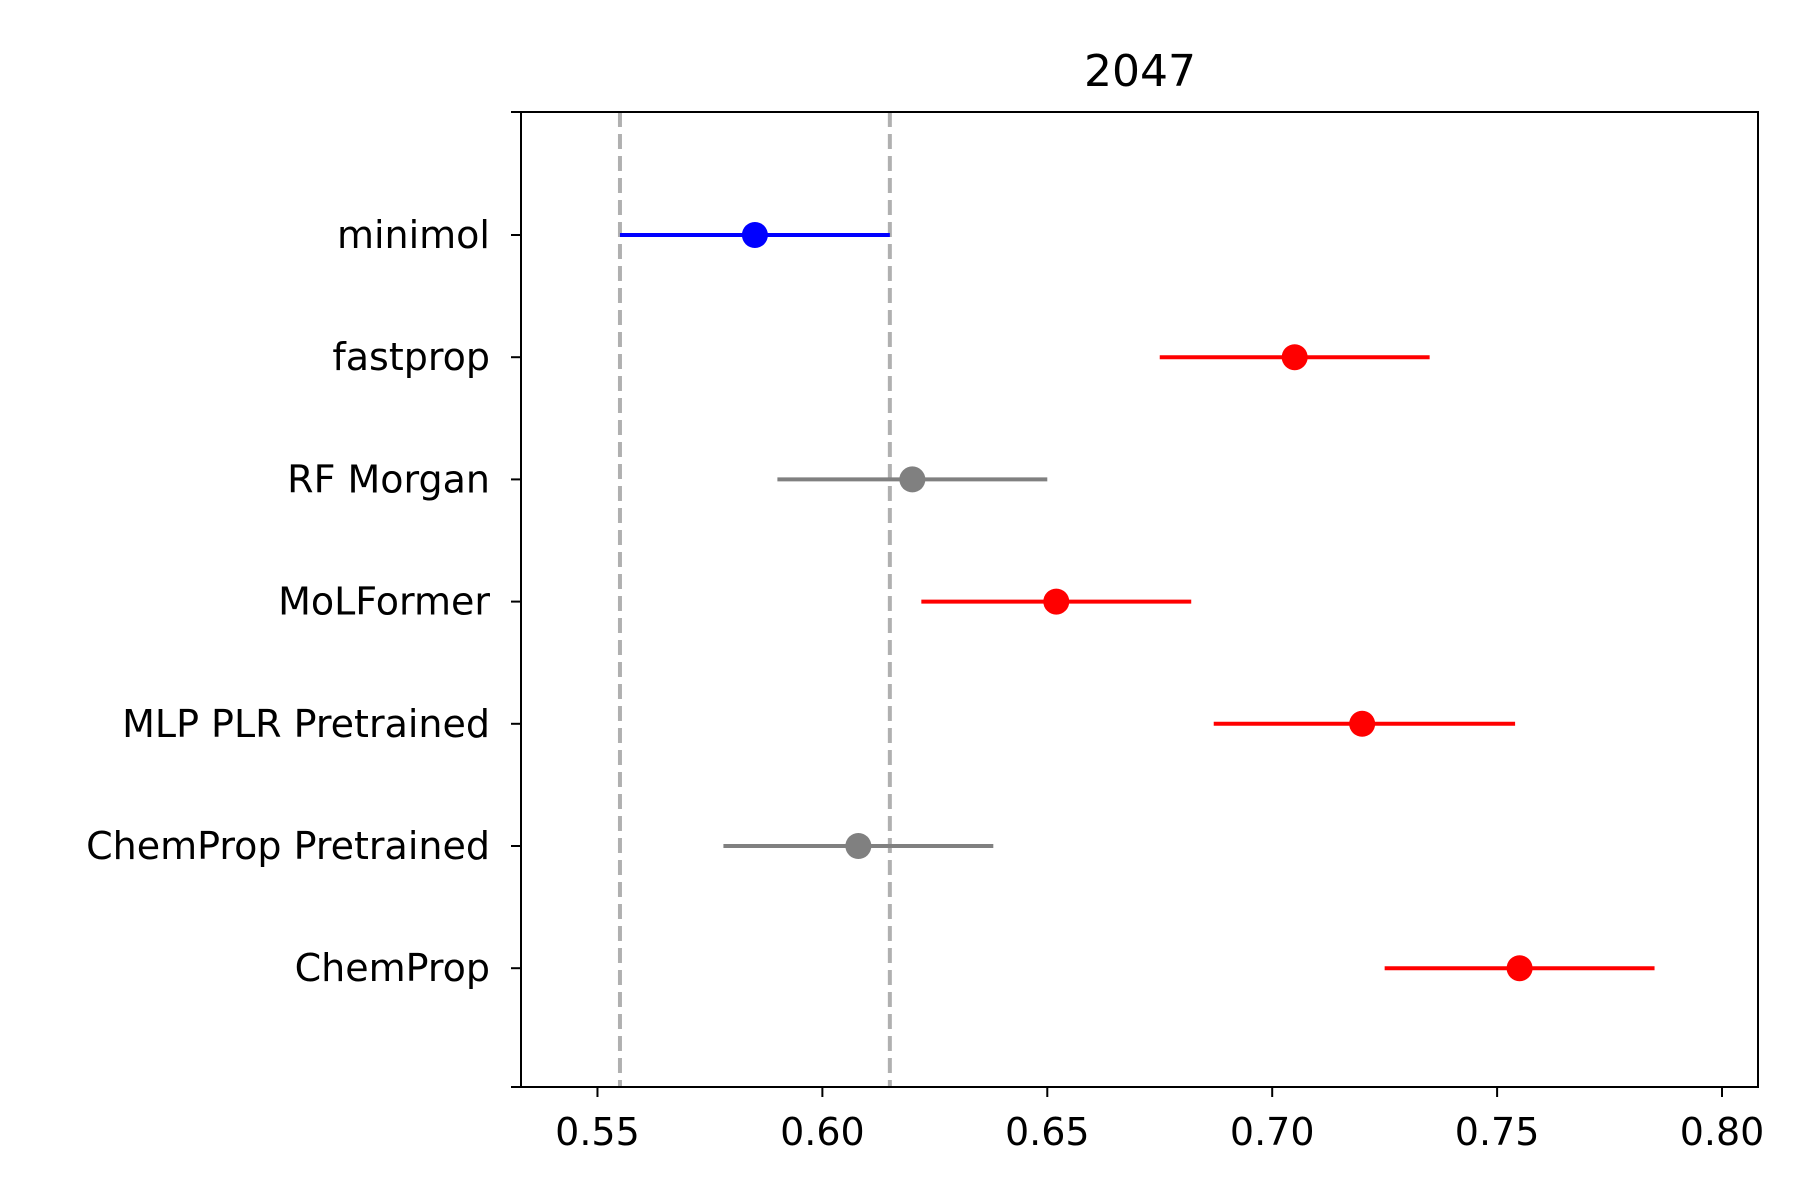 The width and height of the screenshot is (1800, 1200). I want to click on reference-lines, so click(754, 599).